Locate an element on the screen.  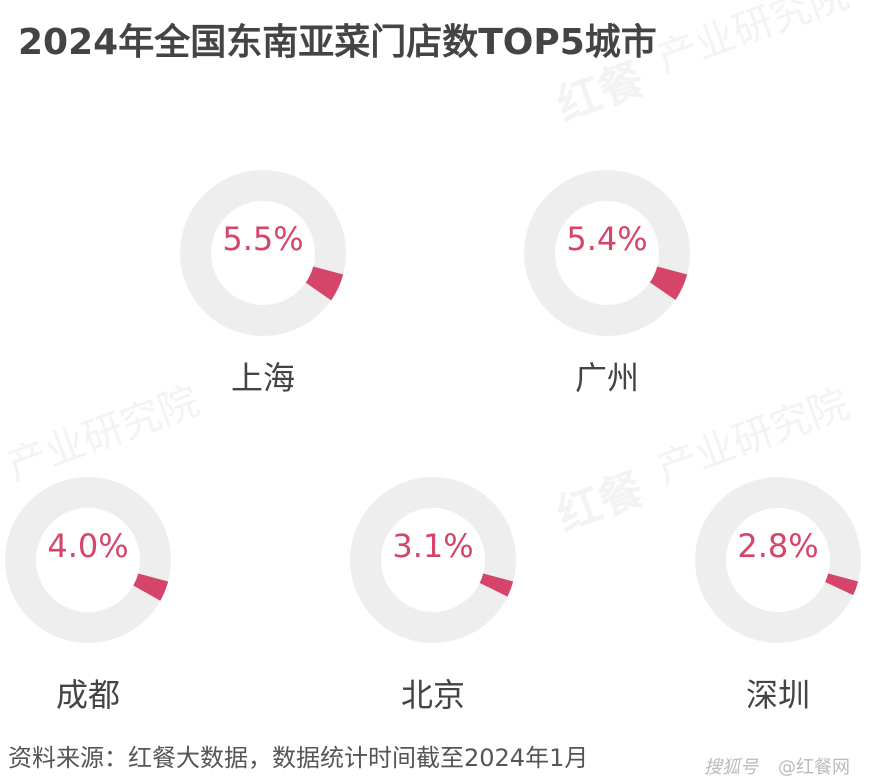
category-label: 北京 is located at coordinates (433, 695).